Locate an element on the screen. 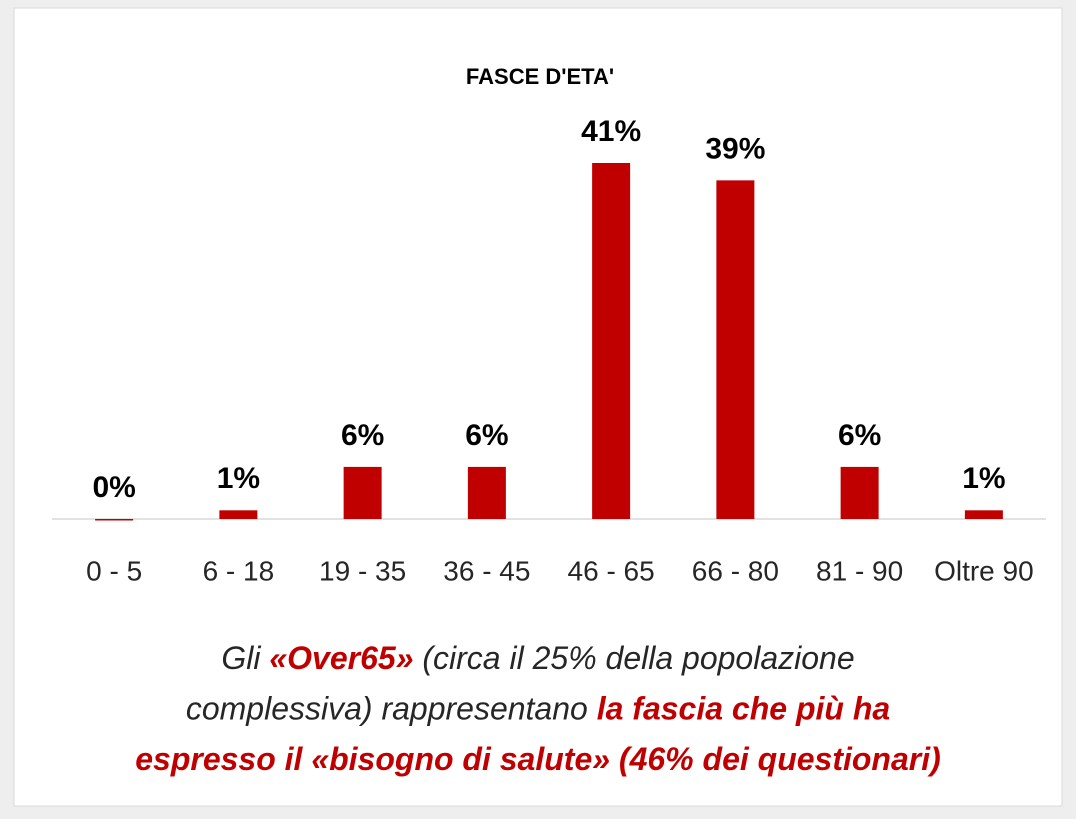 This screenshot has height=819, width=1076. x-tick-label: 19 - 35 is located at coordinates (362, 570).